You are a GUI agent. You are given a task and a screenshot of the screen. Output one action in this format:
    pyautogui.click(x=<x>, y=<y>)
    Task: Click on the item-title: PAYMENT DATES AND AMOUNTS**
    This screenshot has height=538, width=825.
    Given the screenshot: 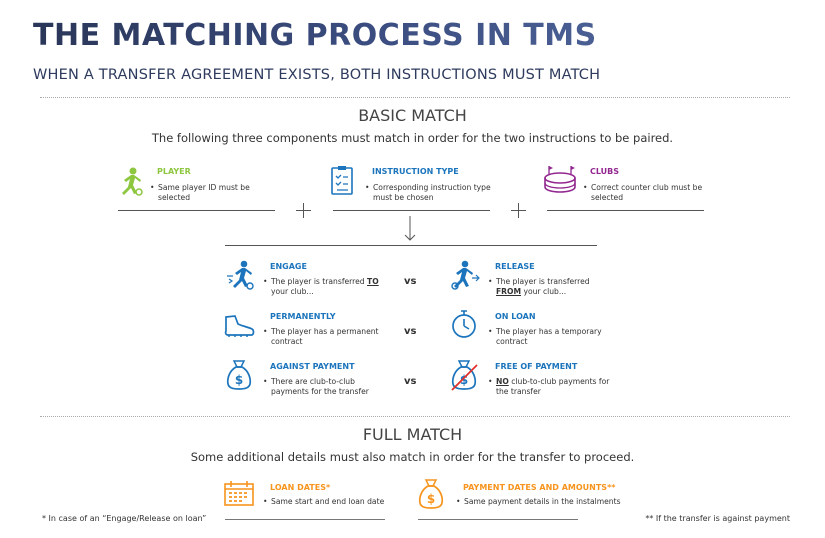 What is the action you would take?
    pyautogui.click(x=539, y=487)
    